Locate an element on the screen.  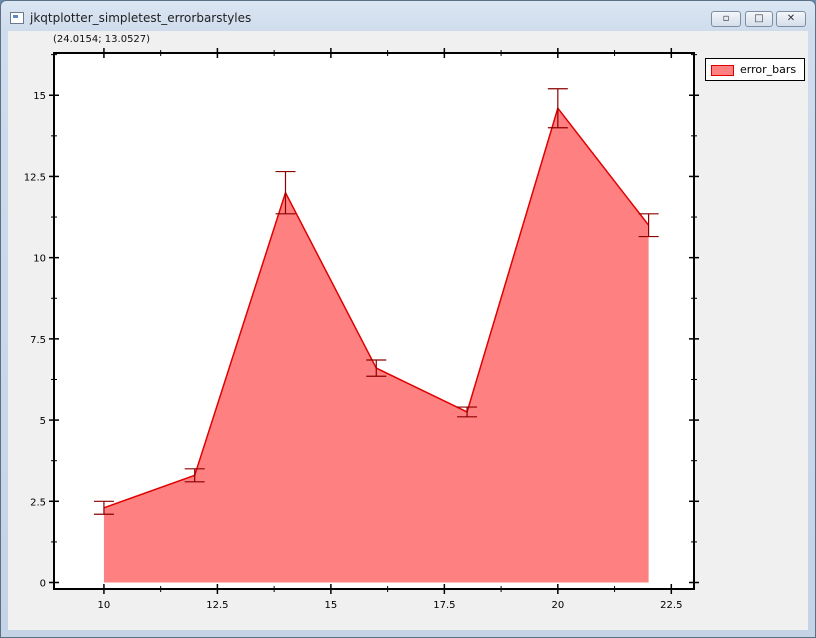
close-icon: ✕ is located at coordinates (791, 18).